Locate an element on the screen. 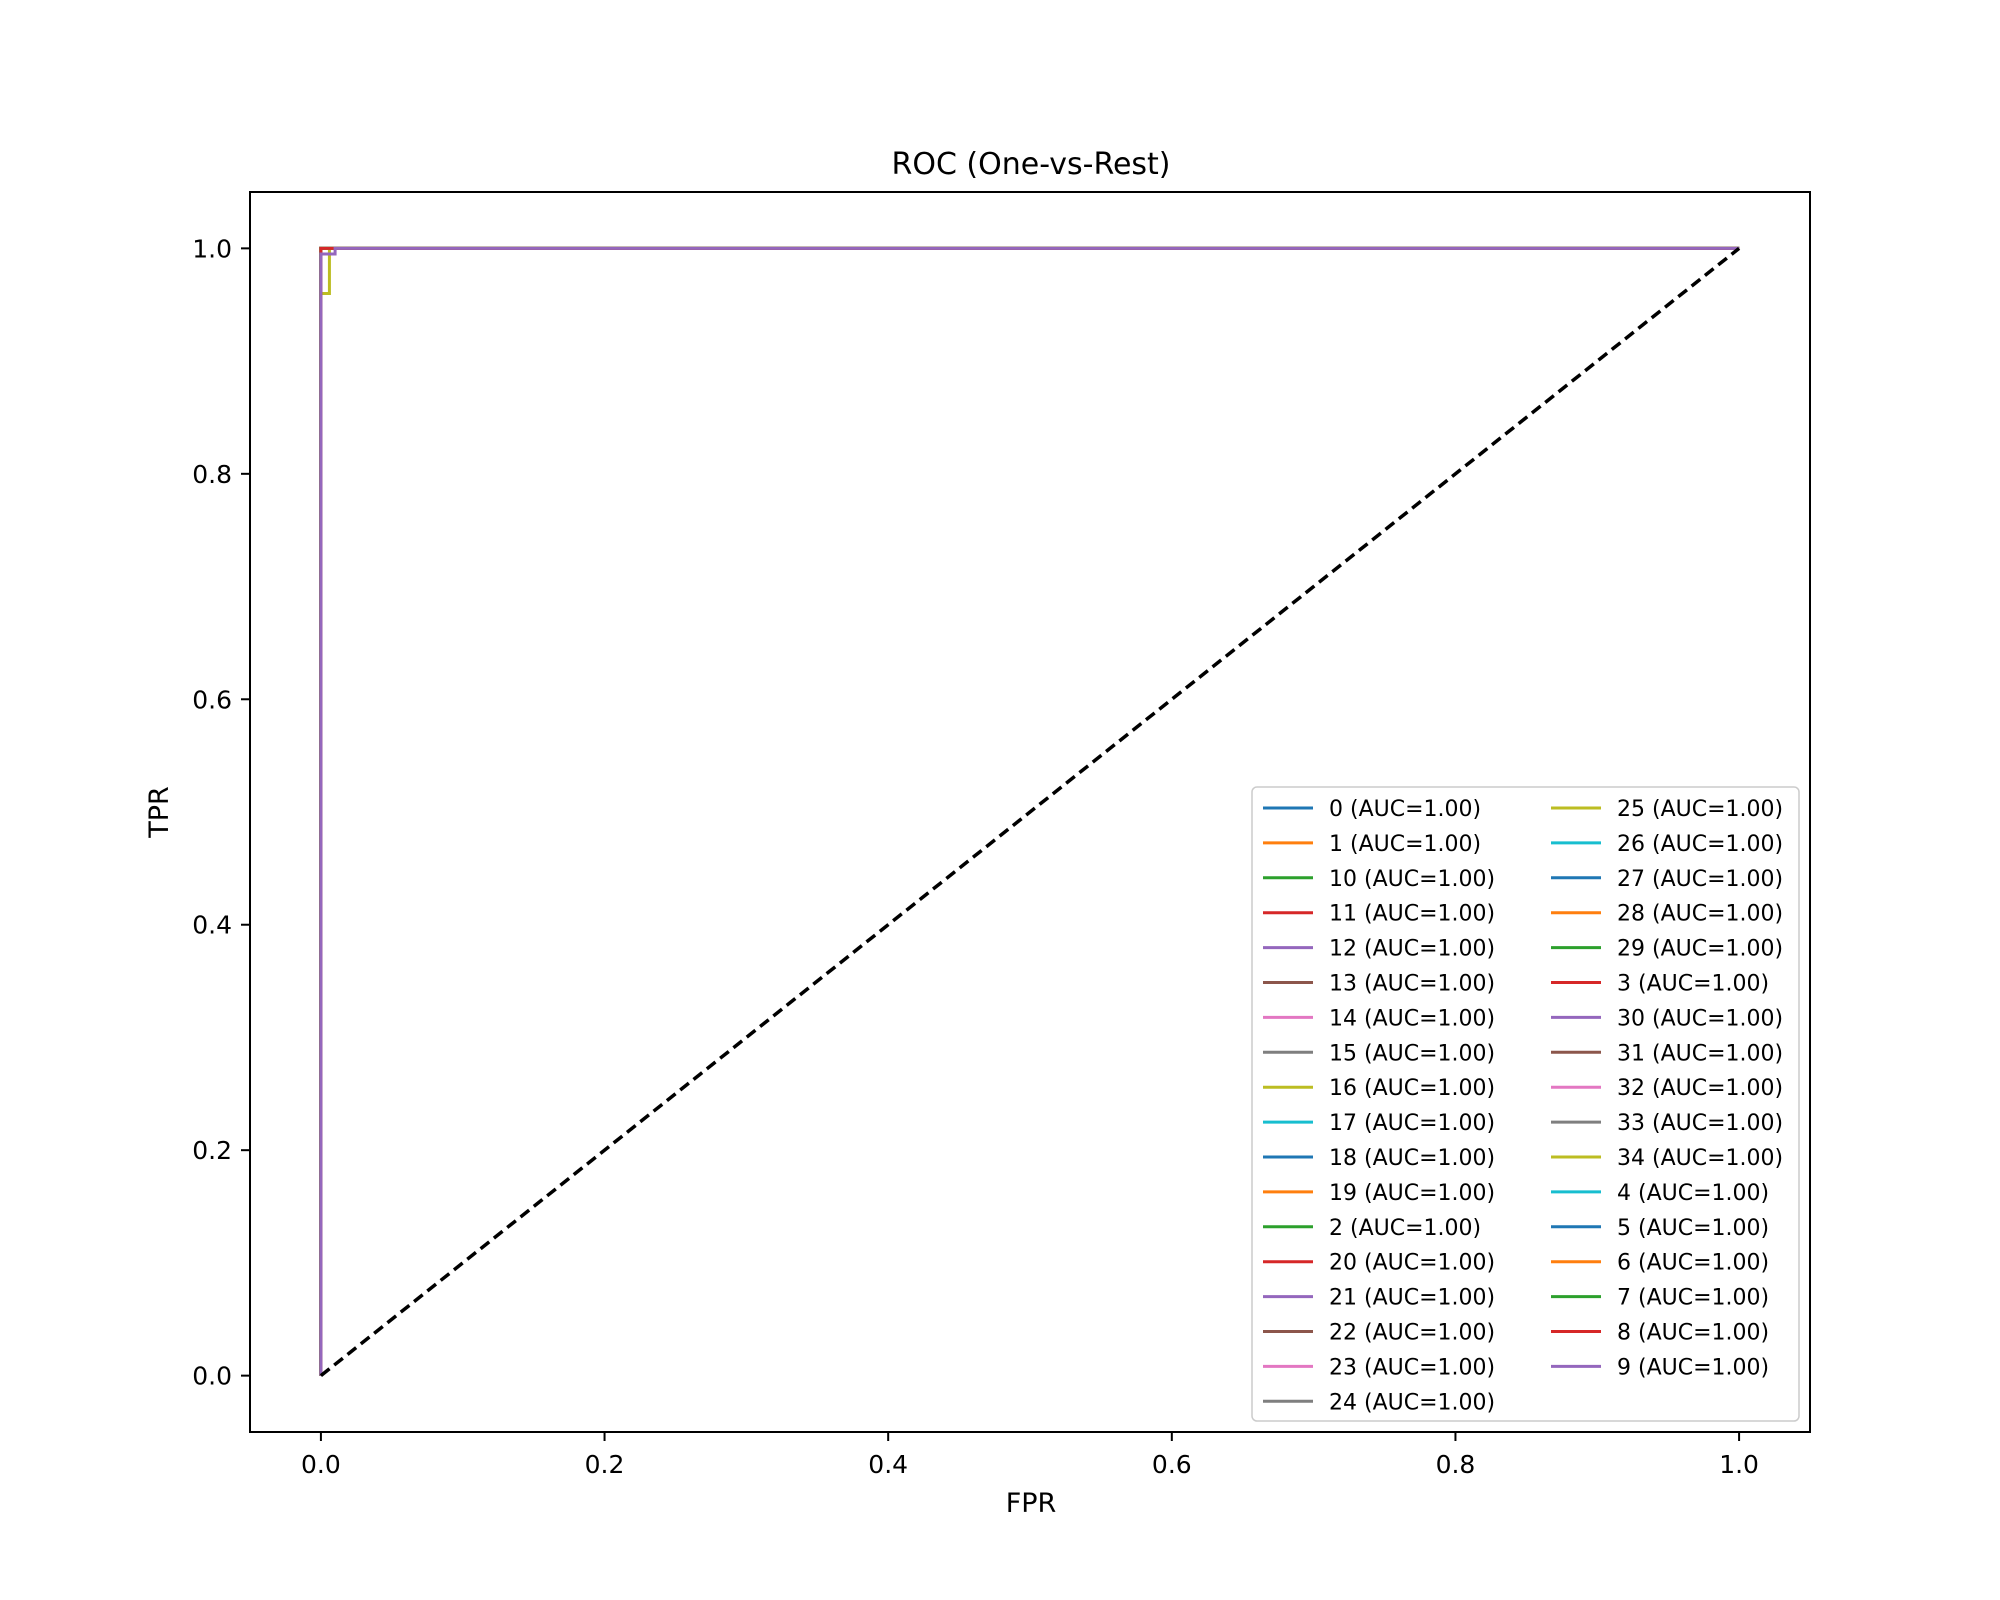  legend-label: 24 (AUC=1.00) is located at coordinates (1412, 1402).